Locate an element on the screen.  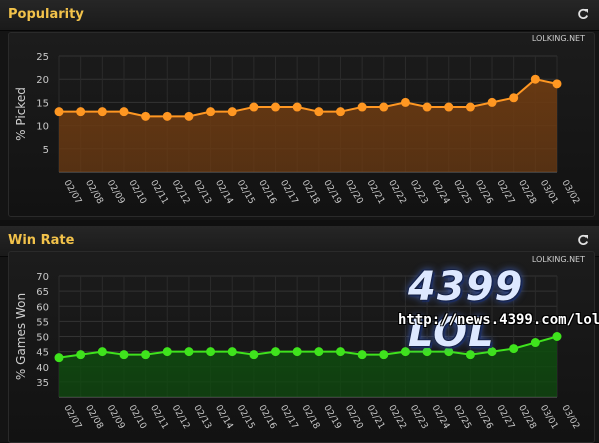
winrate-x-tick-label: 02/15 is located at coordinates (246, 417).